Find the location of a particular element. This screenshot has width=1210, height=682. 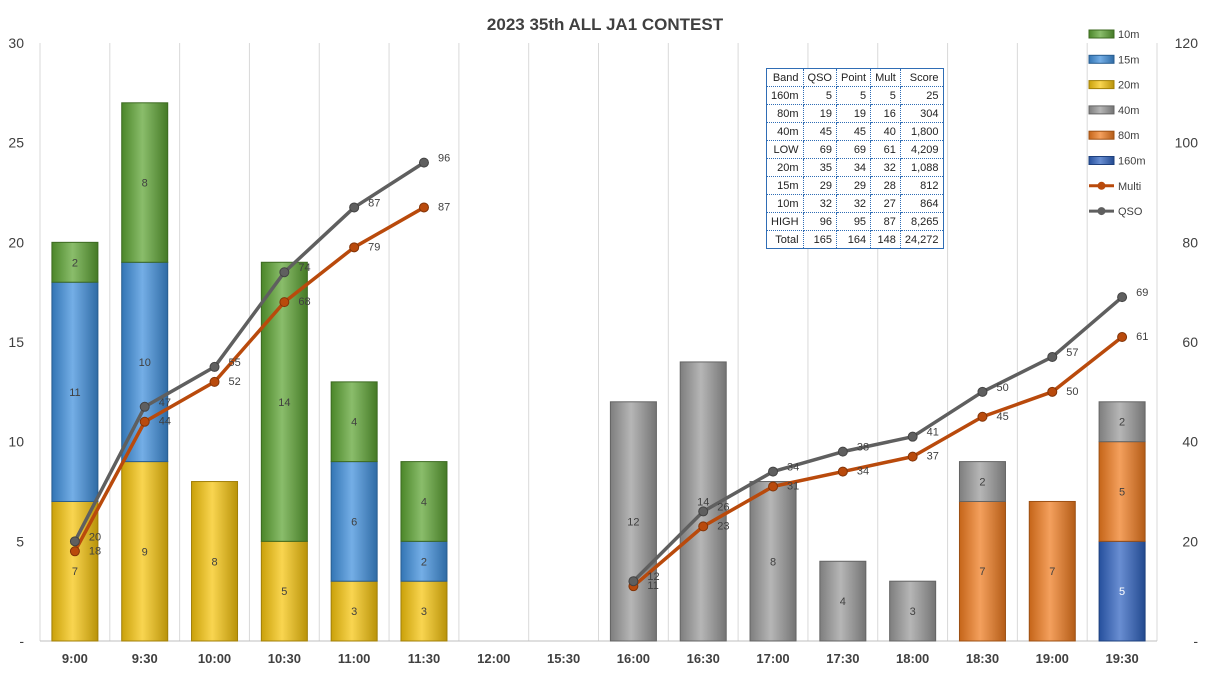

point-label-Multi: 31 is located at coordinates (793, 487).